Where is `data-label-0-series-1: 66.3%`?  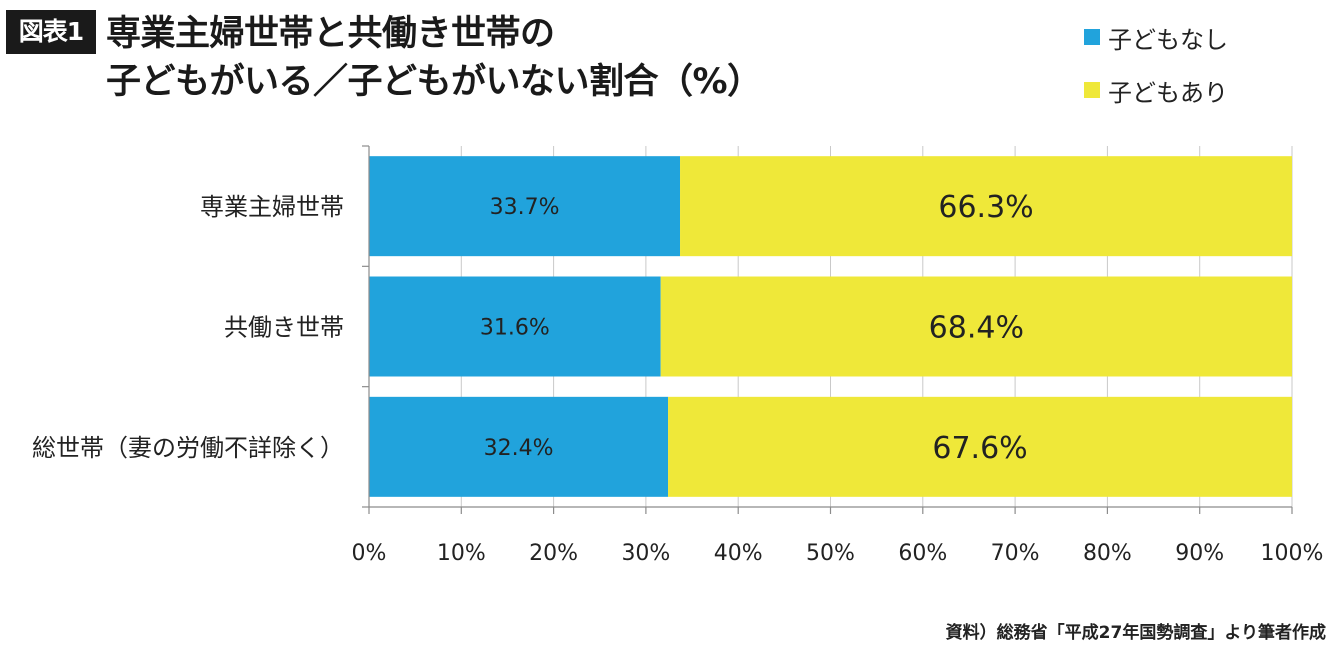 data-label-0-series-1: 66.3% is located at coordinates (985, 207).